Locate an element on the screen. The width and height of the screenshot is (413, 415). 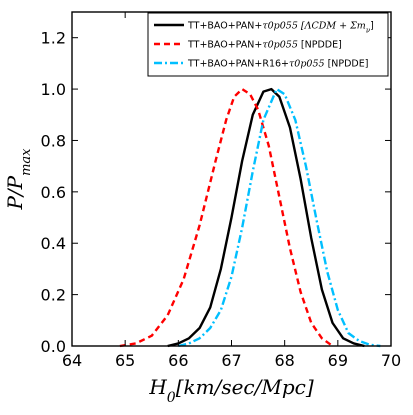
legend-entry: TT+BAO+PAN+τ0p055 [ΛCDM + Σmν] is located at coordinates (280, 28).